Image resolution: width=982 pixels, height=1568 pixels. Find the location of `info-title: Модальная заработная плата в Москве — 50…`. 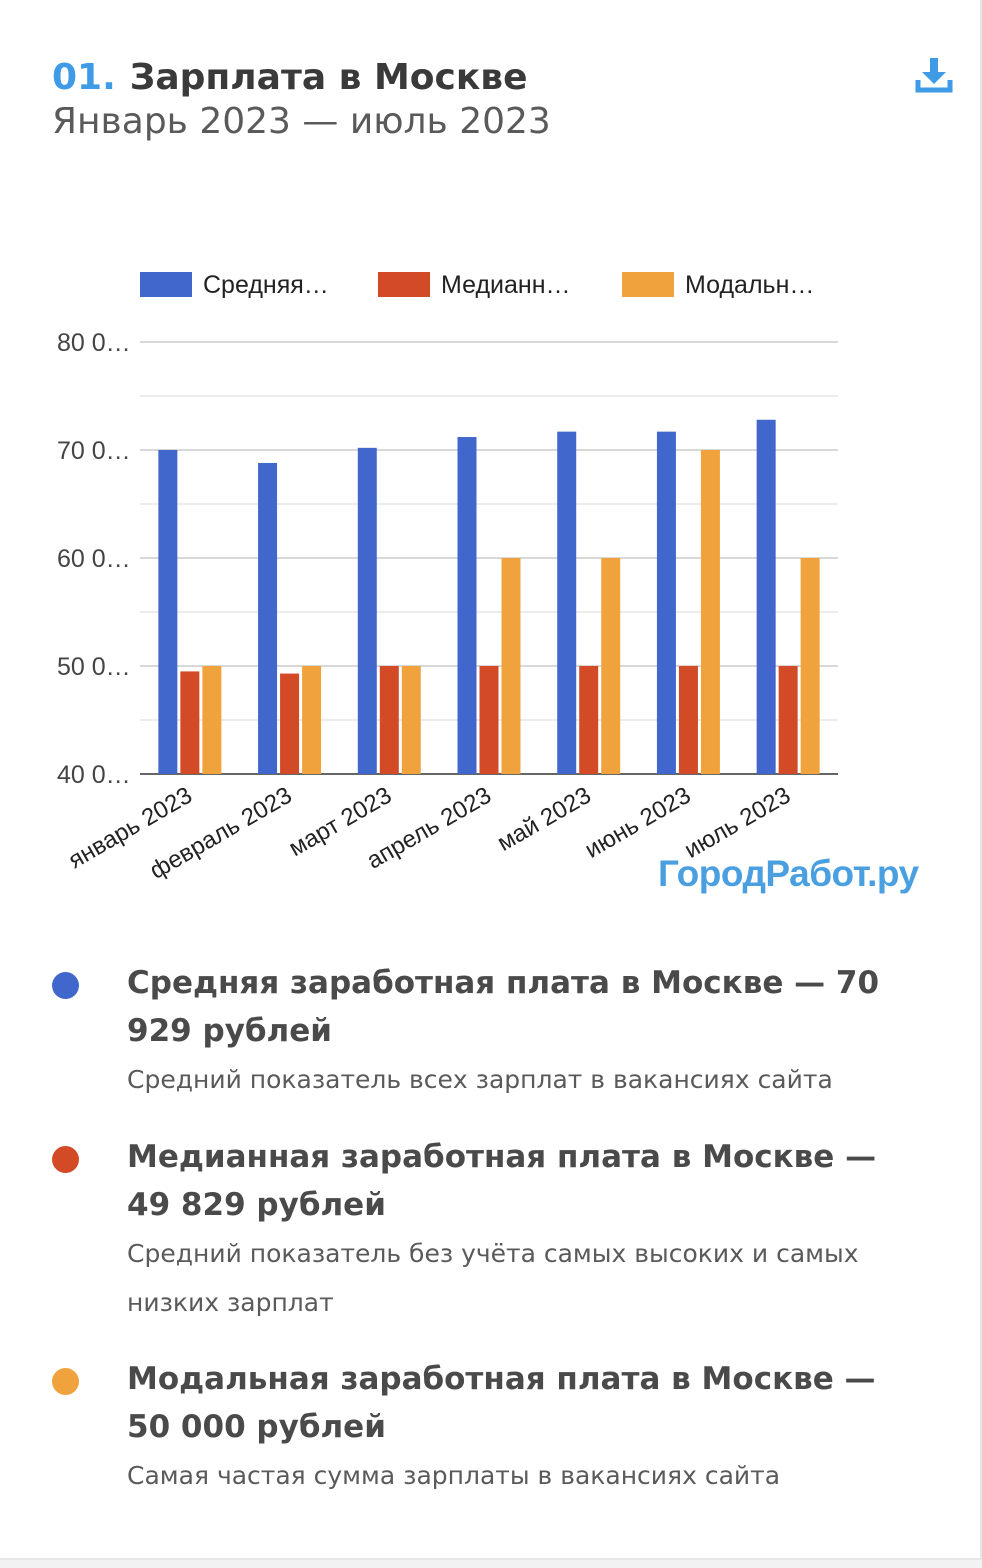

info-title: Модальная заработная плата в Москве — 50… is located at coordinates (501, 1403).